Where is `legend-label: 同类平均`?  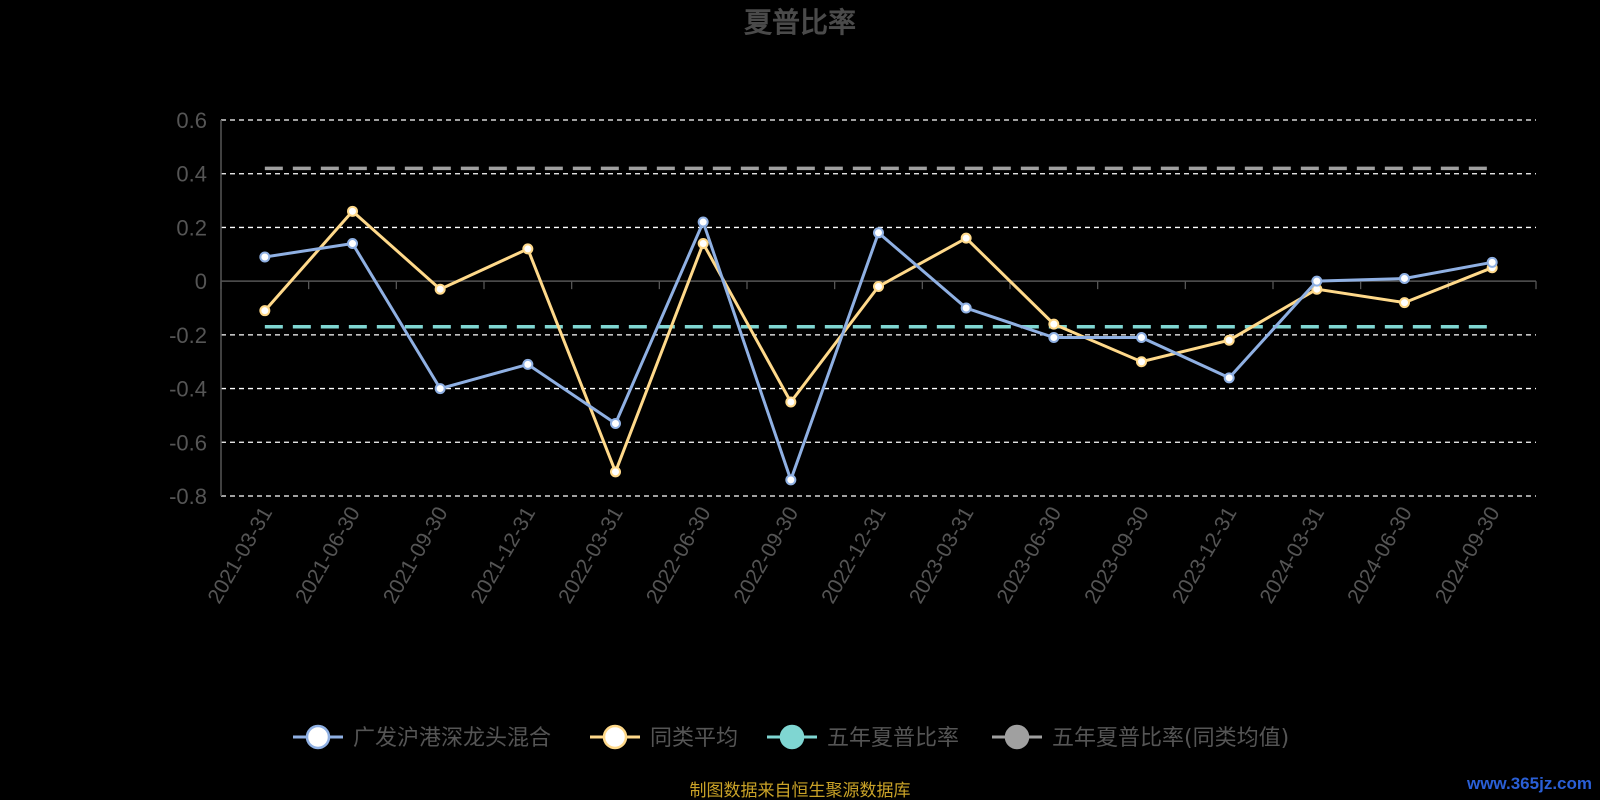
legend-label: 同类平均 is located at coordinates (694, 738).